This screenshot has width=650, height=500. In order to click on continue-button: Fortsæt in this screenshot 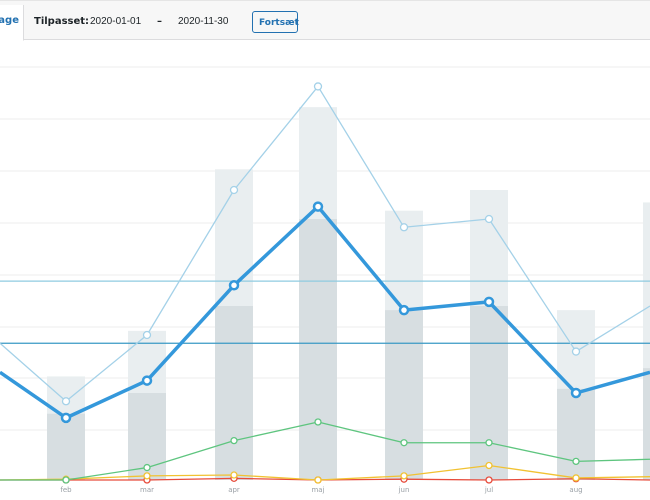, I will do `click(275, 22)`.